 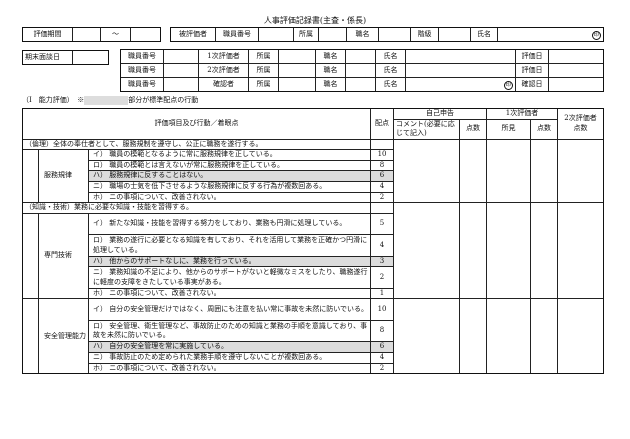 What do you see at coordinates (229, 224) in the screenshot?
I see `behavior-text: イ） 新たな知識・技能を習得する努力をしており、業務も円滑に処理している。` at bounding box center [229, 224].